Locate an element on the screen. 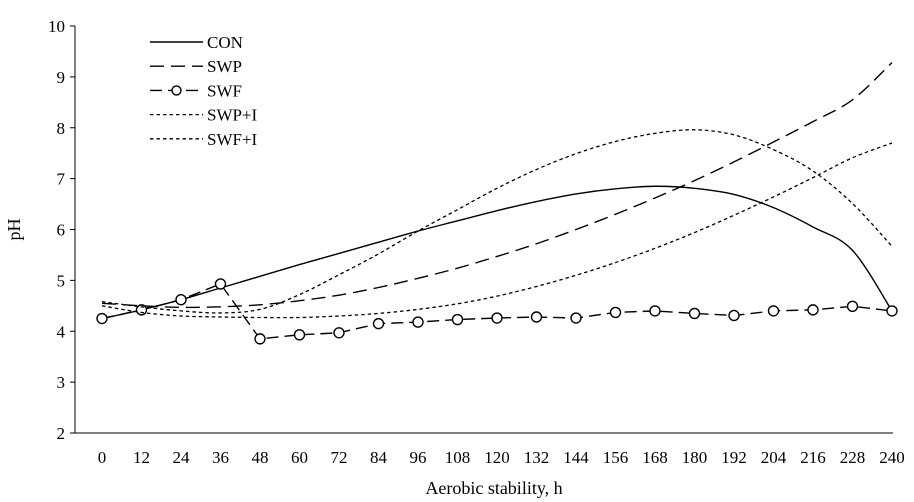 The width and height of the screenshot is (914, 502). x-tick-label: 12 is located at coordinates (141, 457).